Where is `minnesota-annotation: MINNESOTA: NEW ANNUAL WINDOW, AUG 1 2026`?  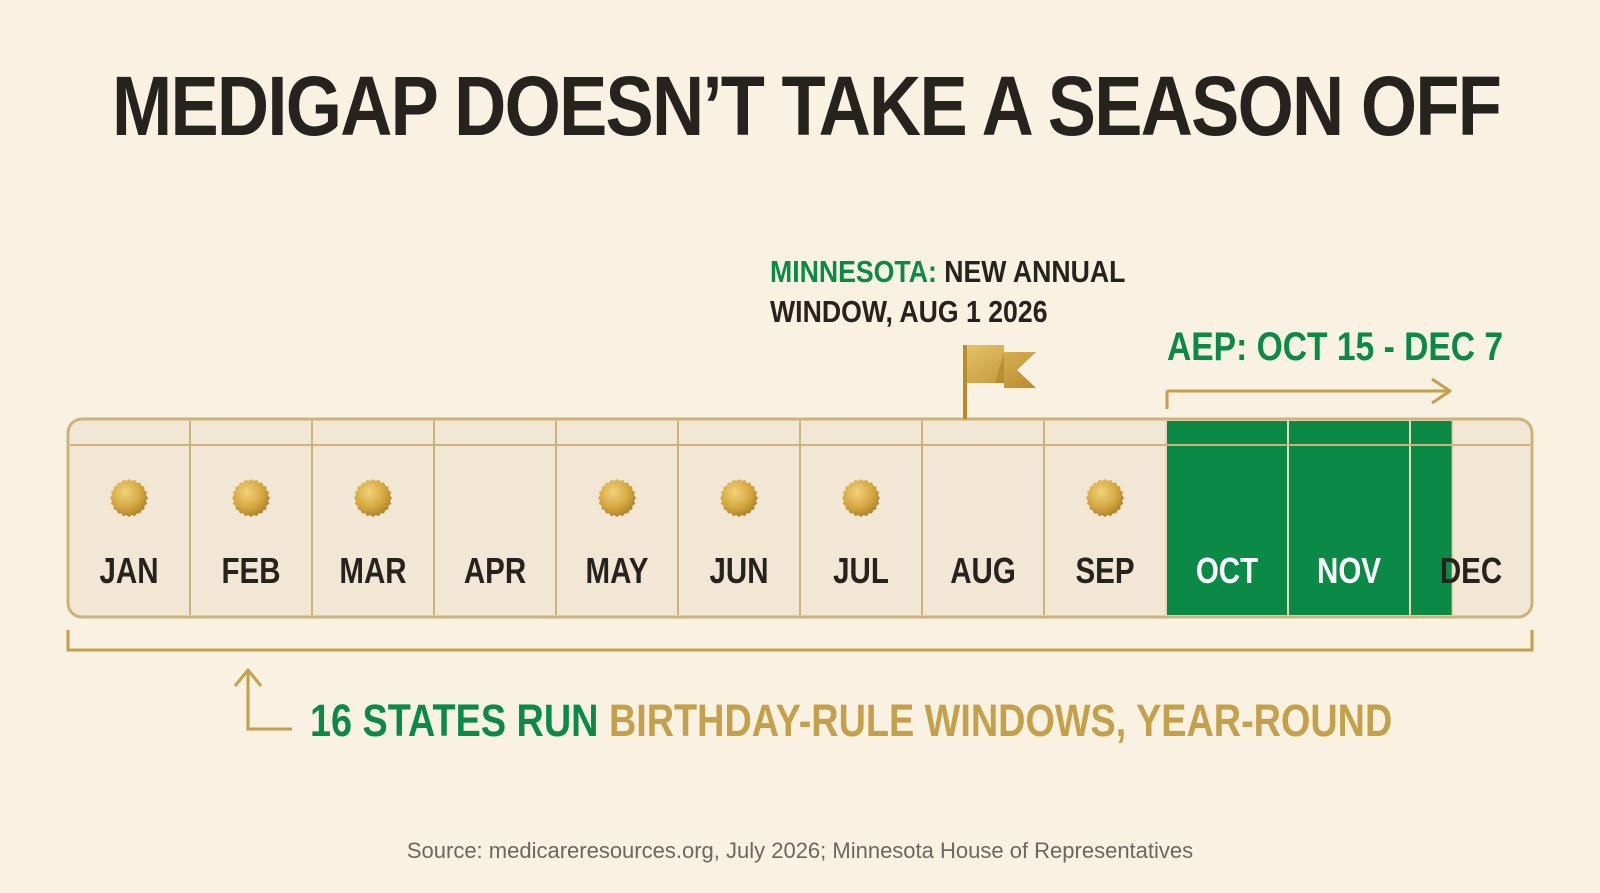
minnesota-annotation: MINNESOTA: NEW ANNUAL WINDOW, AUG 1 2026 is located at coordinates (947, 292).